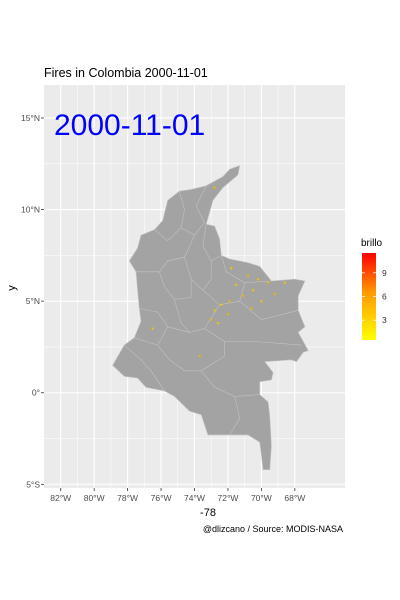 The width and height of the screenshot is (400, 600). I want to click on legend-tick-label: 9, so click(384, 273).